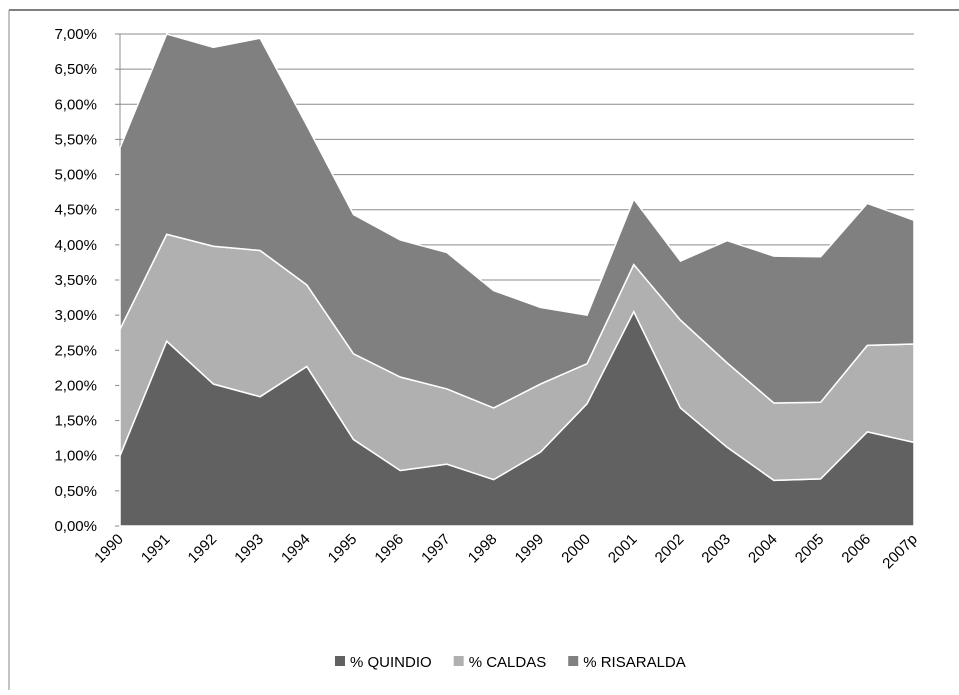  I want to click on x-tick-label: 2004, so click(763, 549).